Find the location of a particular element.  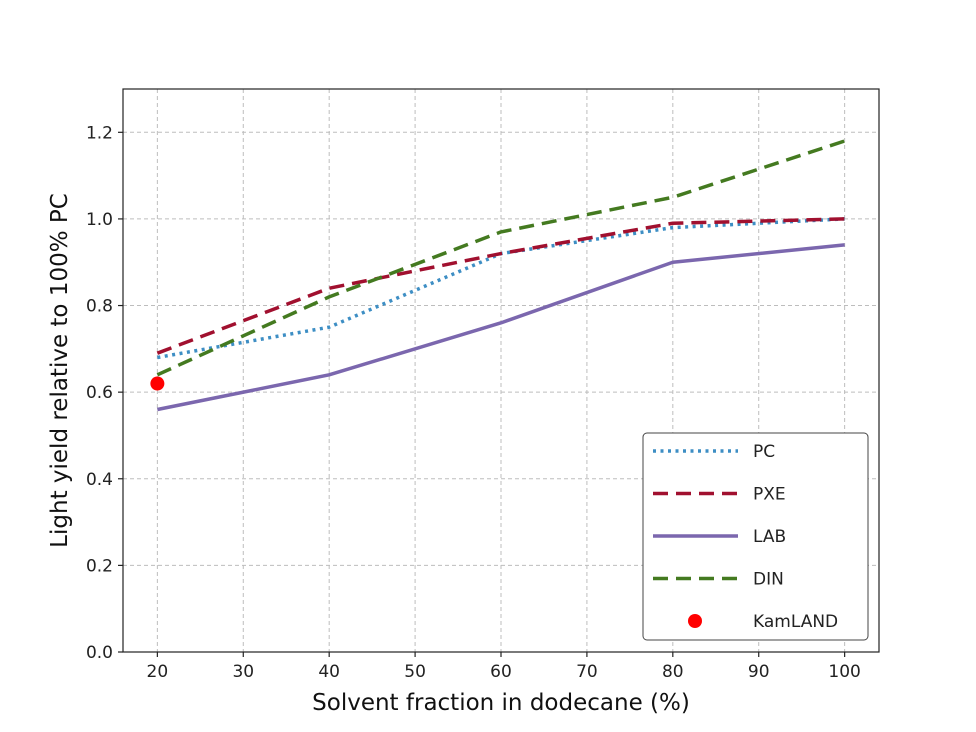

x-tick-label: 50 is located at coordinates (415, 672).